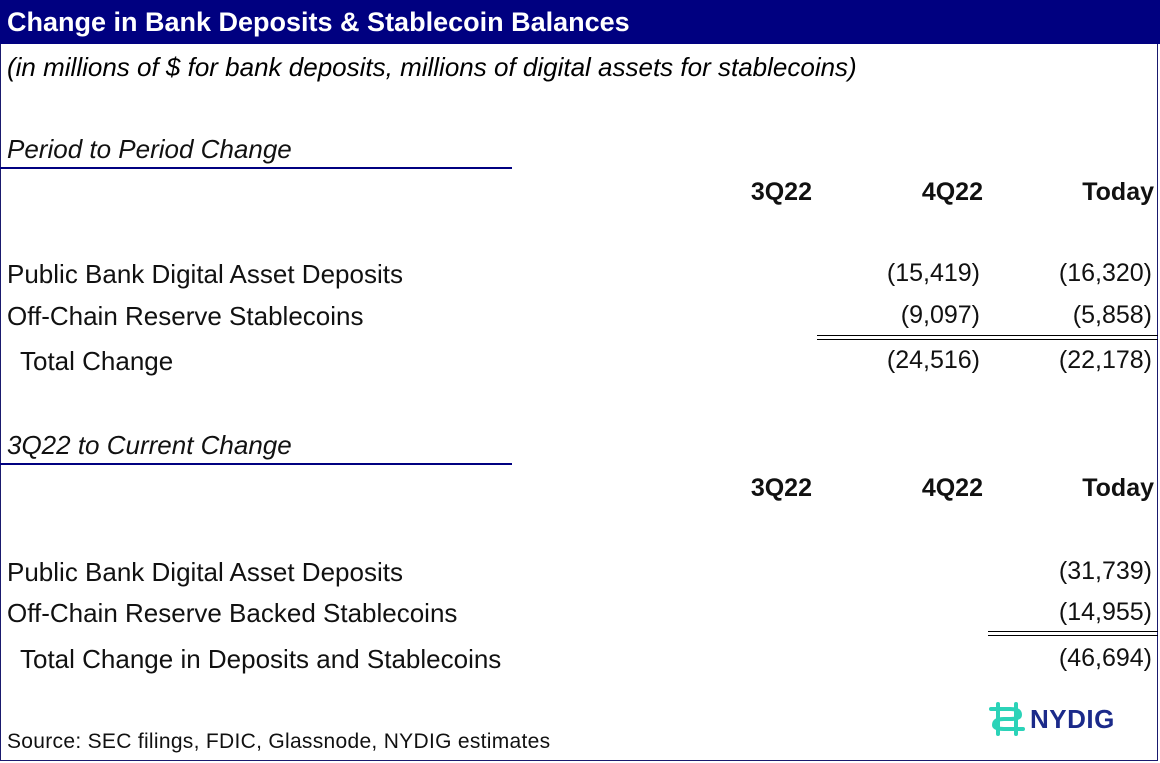 Image resolution: width=1160 pixels, height=763 pixels. I want to click on cell-today: (14,955), so click(1105, 612).